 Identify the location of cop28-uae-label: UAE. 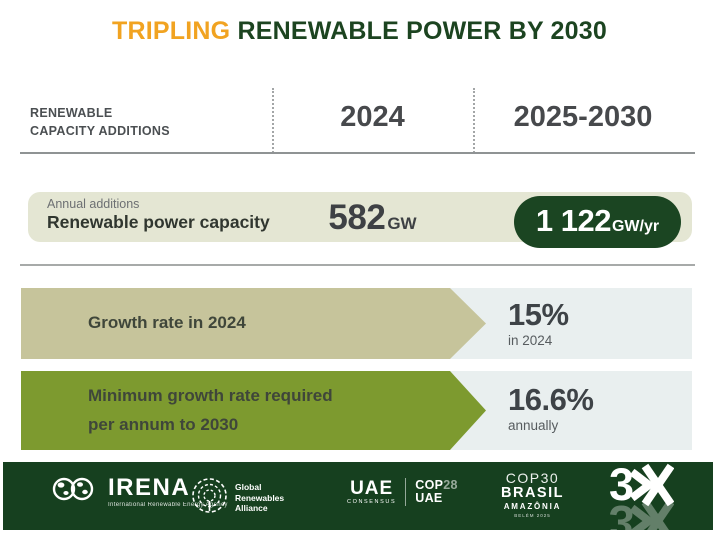
(429, 498).